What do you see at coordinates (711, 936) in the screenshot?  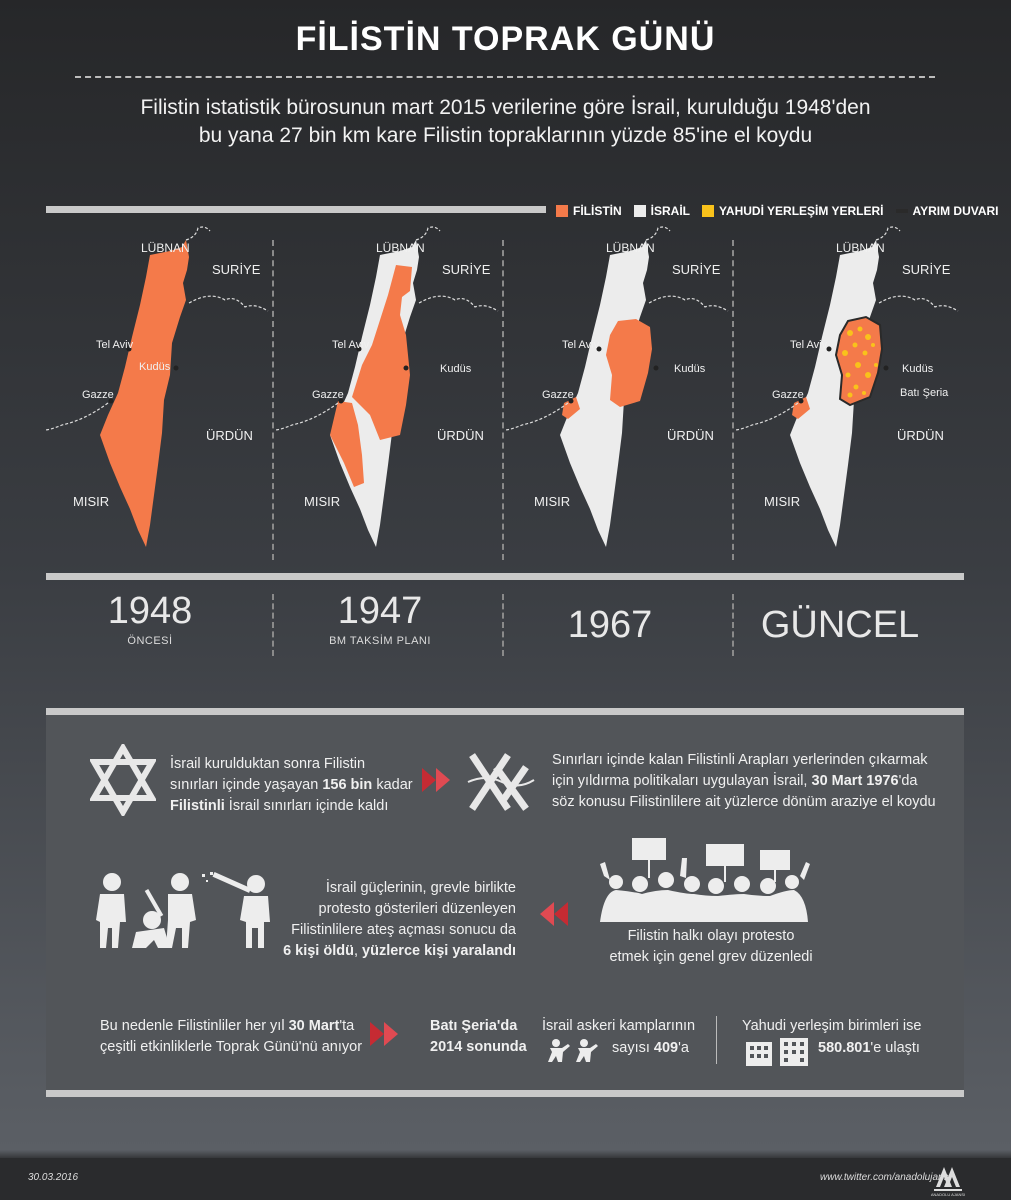 I see `fact-3-line-1: Filistin halkı olayı protesto` at bounding box center [711, 936].